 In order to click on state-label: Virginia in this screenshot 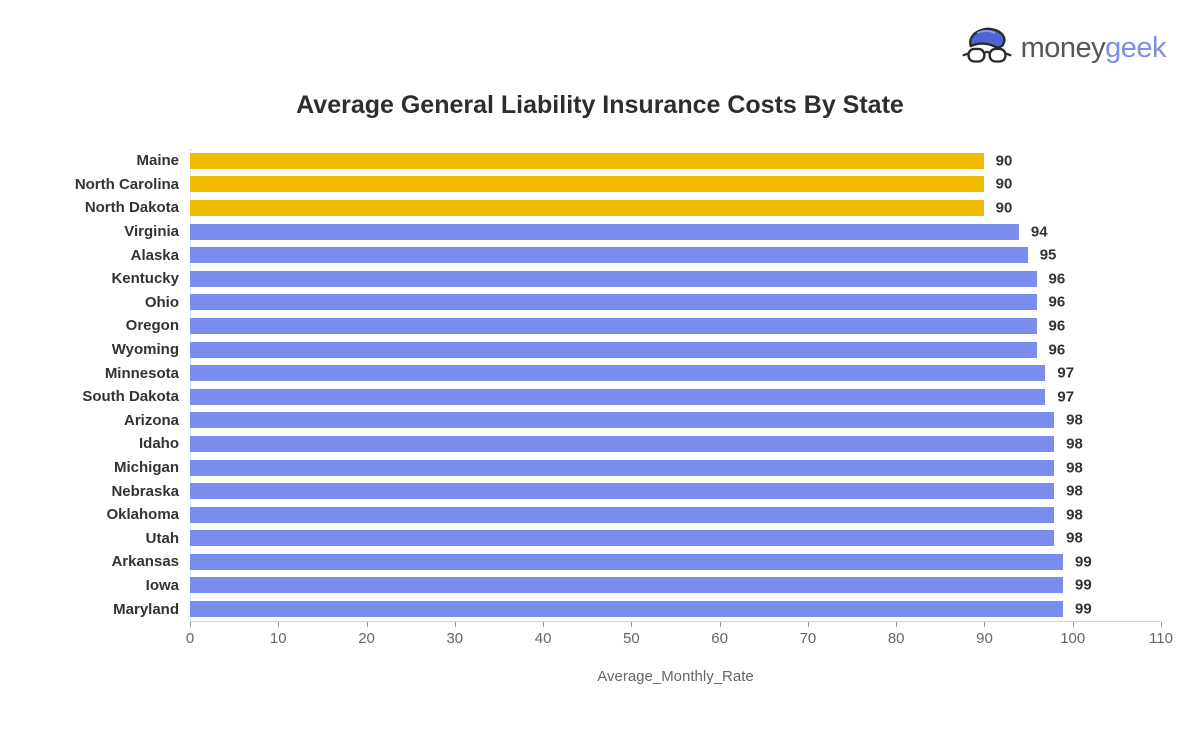, I will do `click(151, 232)`.